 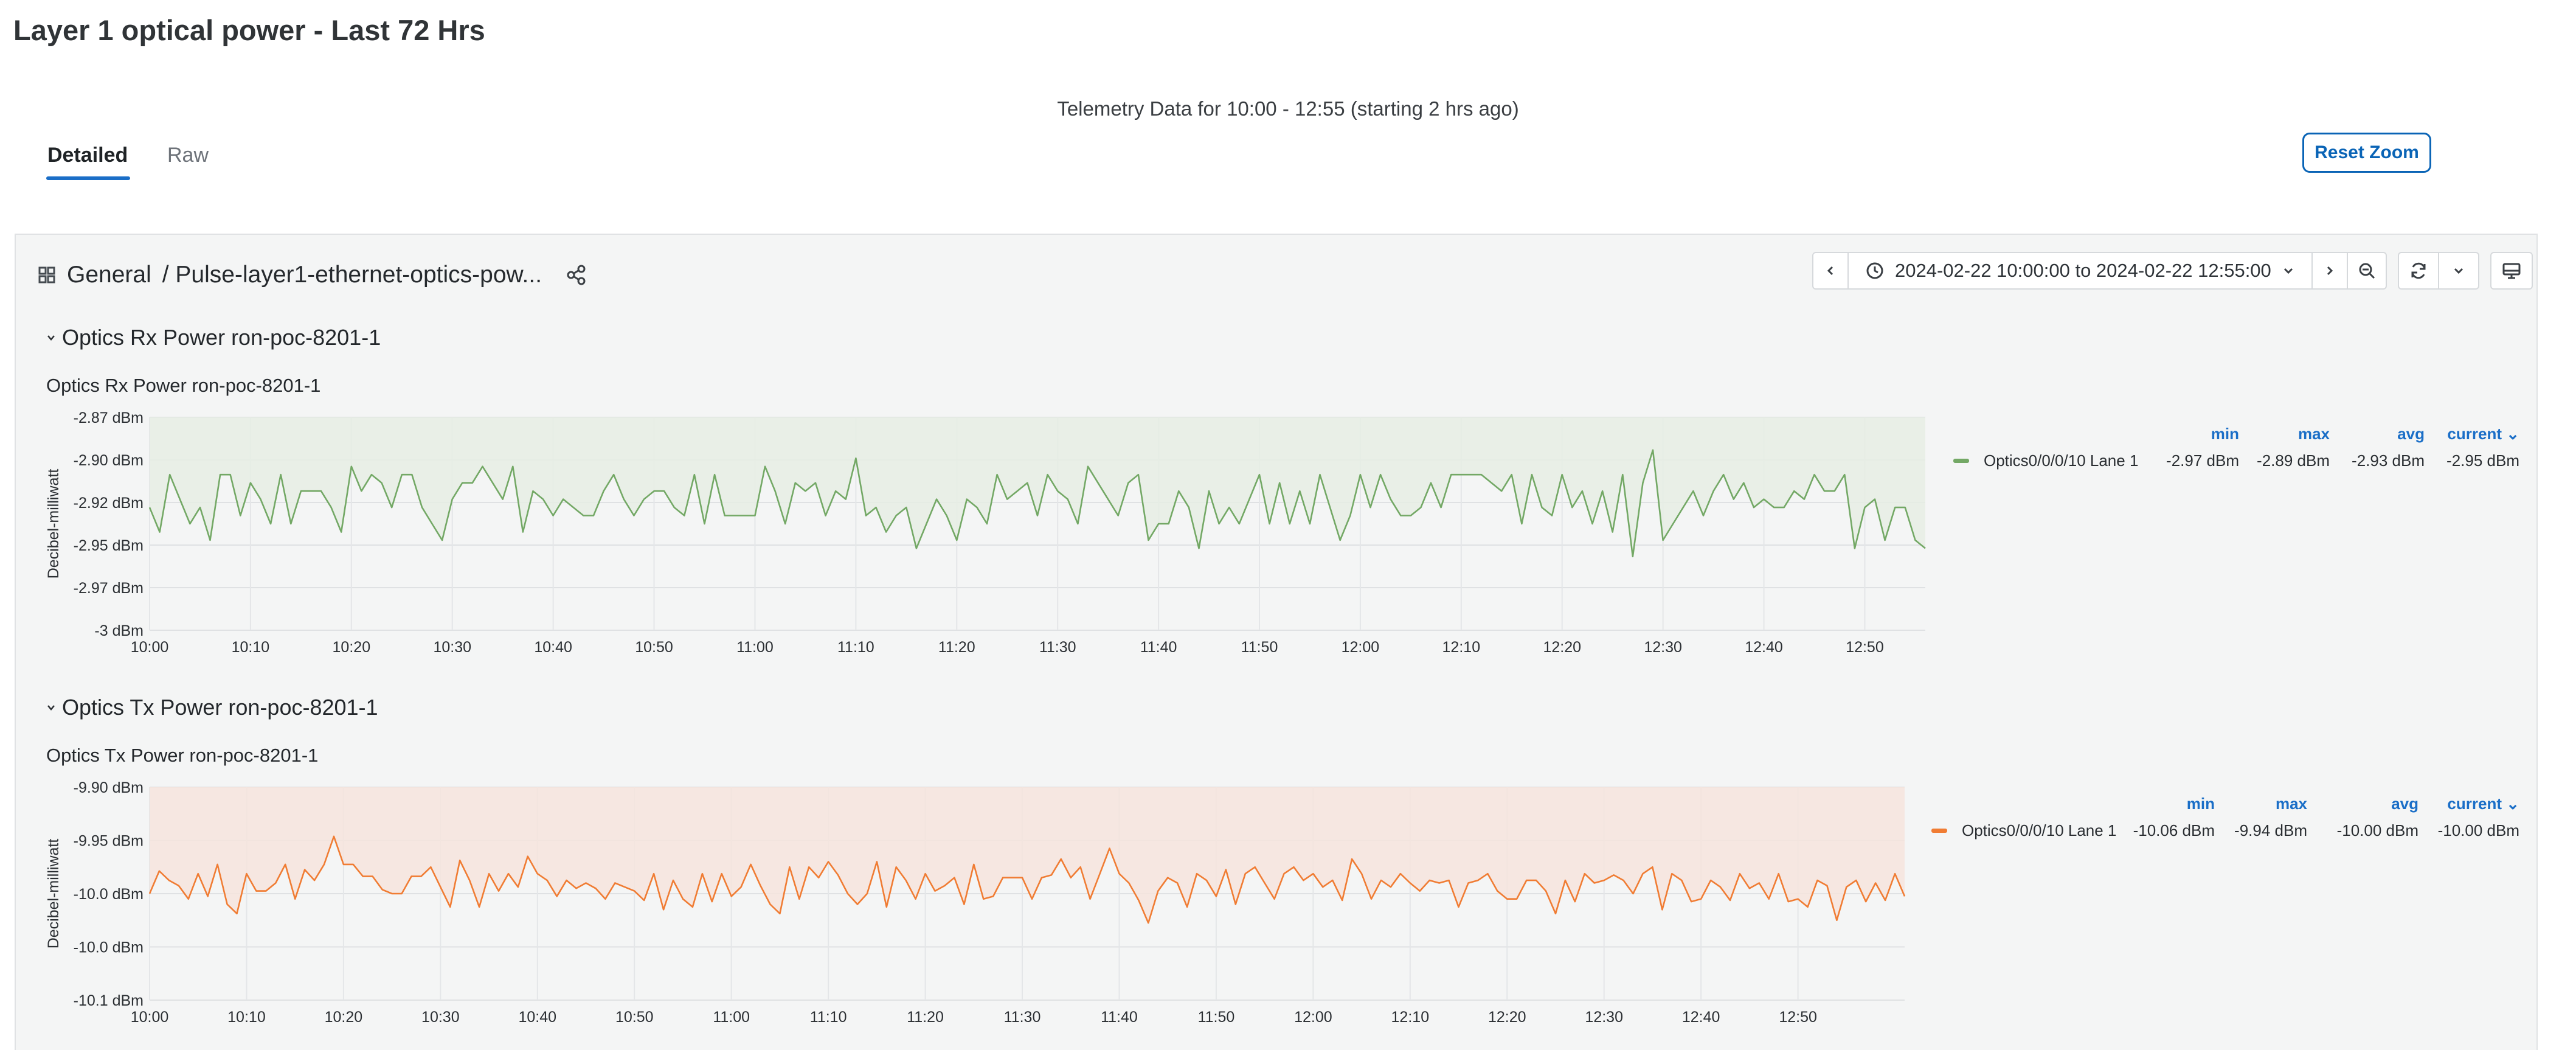 I want to click on row-header-rx-power: Optics Rx Power ron-poc-8201-1, so click(x=213, y=337).